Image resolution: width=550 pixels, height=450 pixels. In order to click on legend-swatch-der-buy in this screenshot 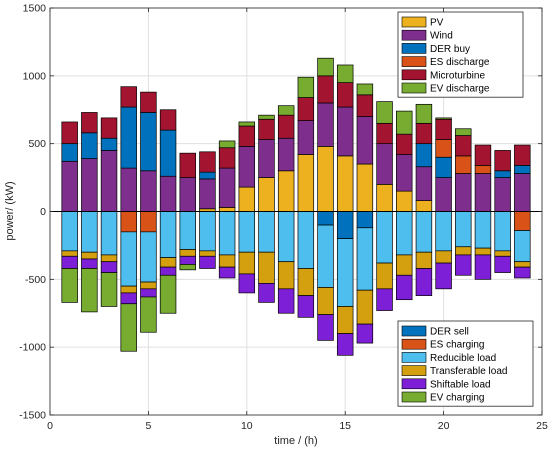, I will do `click(414, 48)`.